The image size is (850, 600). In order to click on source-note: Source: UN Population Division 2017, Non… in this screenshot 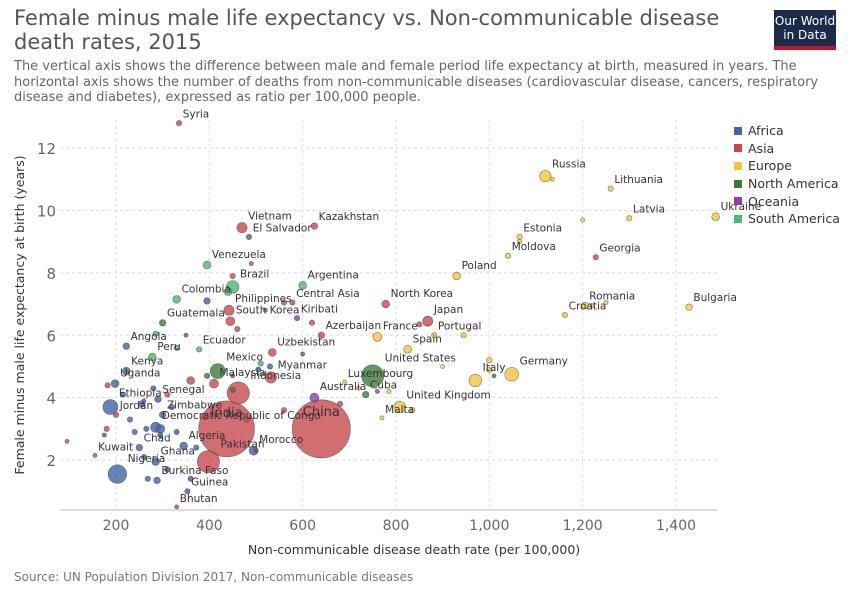, I will do `click(214, 577)`.